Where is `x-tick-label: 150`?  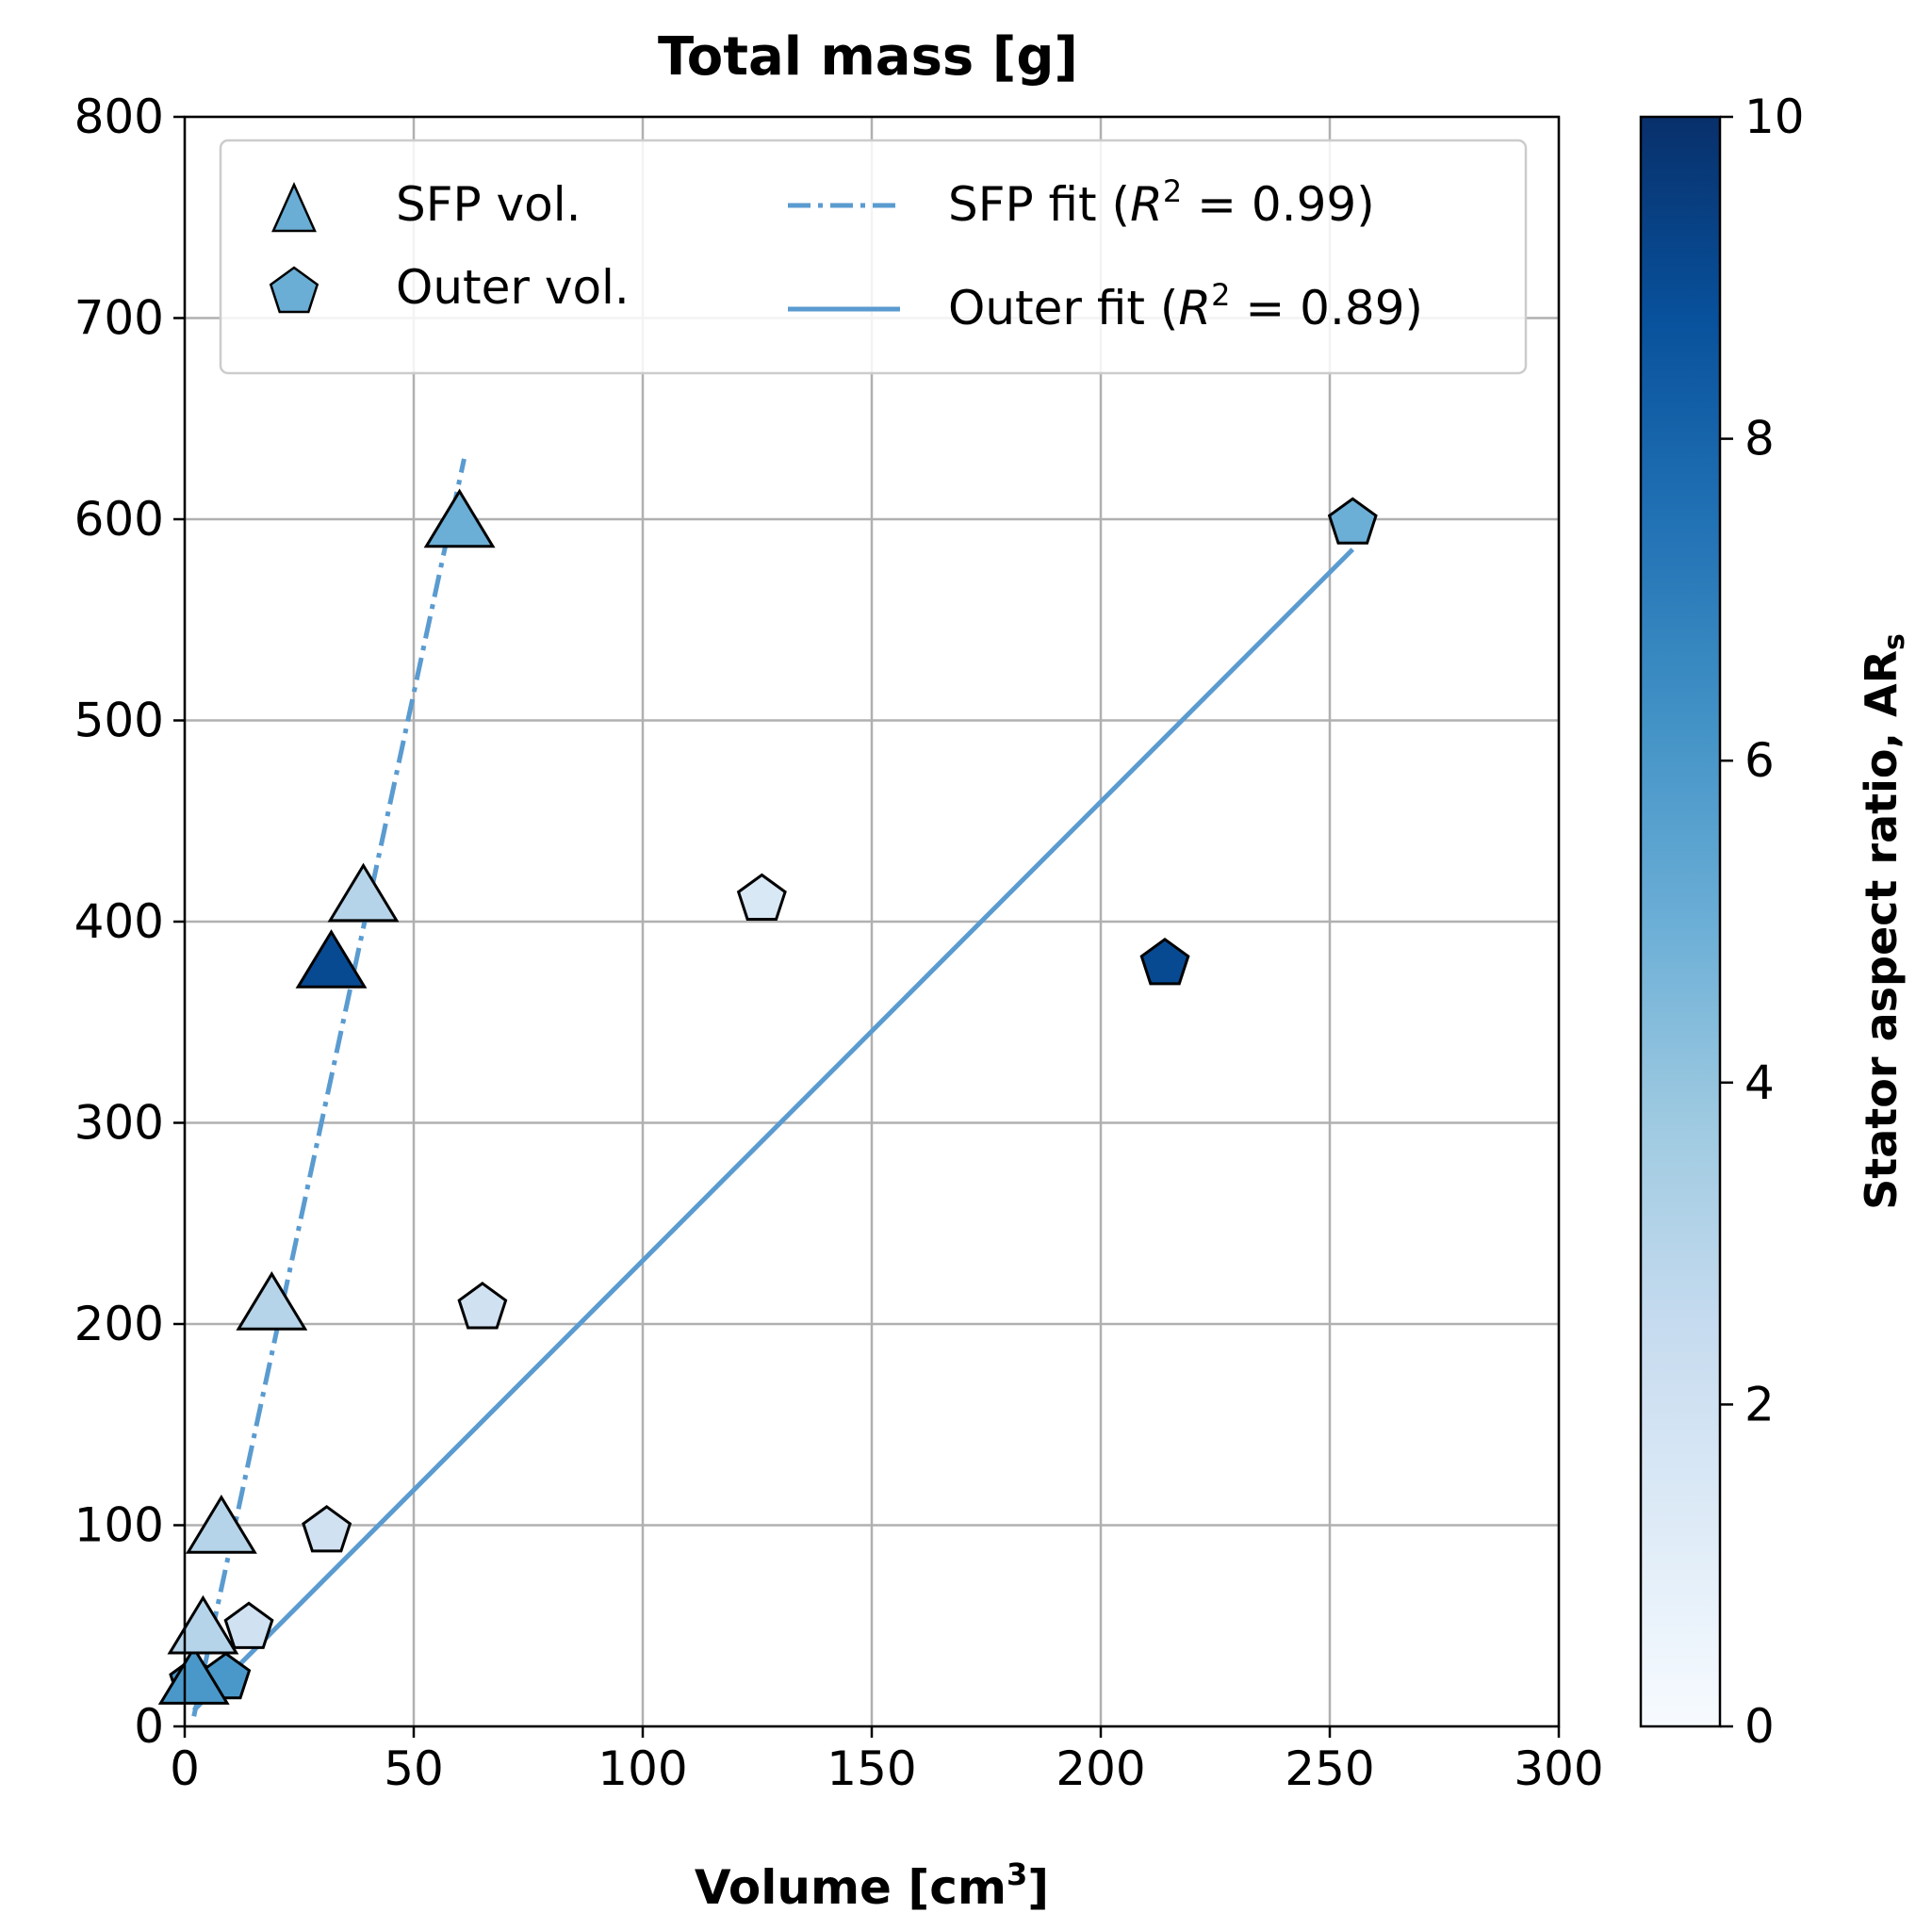
x-tick-label: 150 is located at coordinates (871, 1768).